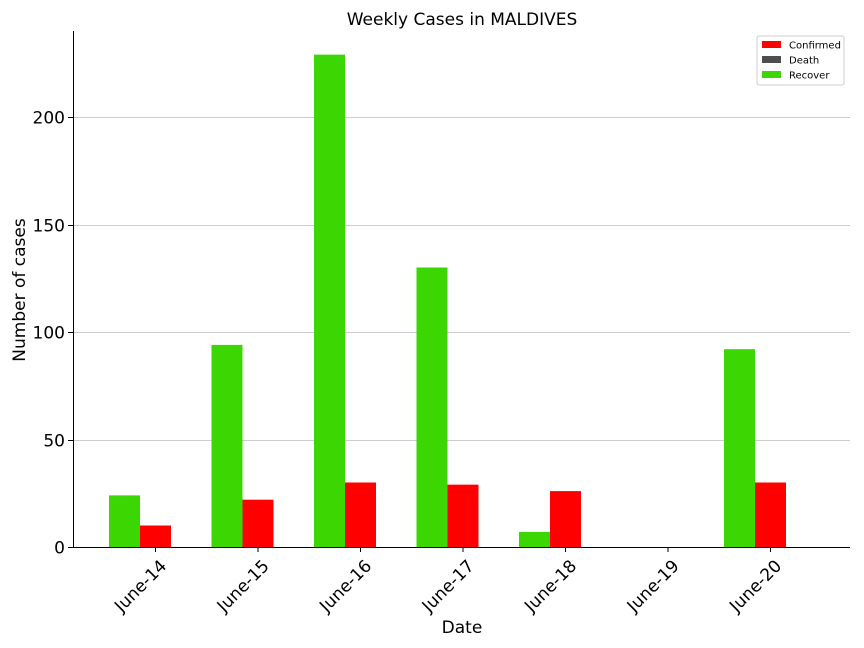  Describe the element at coordinates (804, 61) in the screenshot. I see `legend-label-death: Death` at that location.